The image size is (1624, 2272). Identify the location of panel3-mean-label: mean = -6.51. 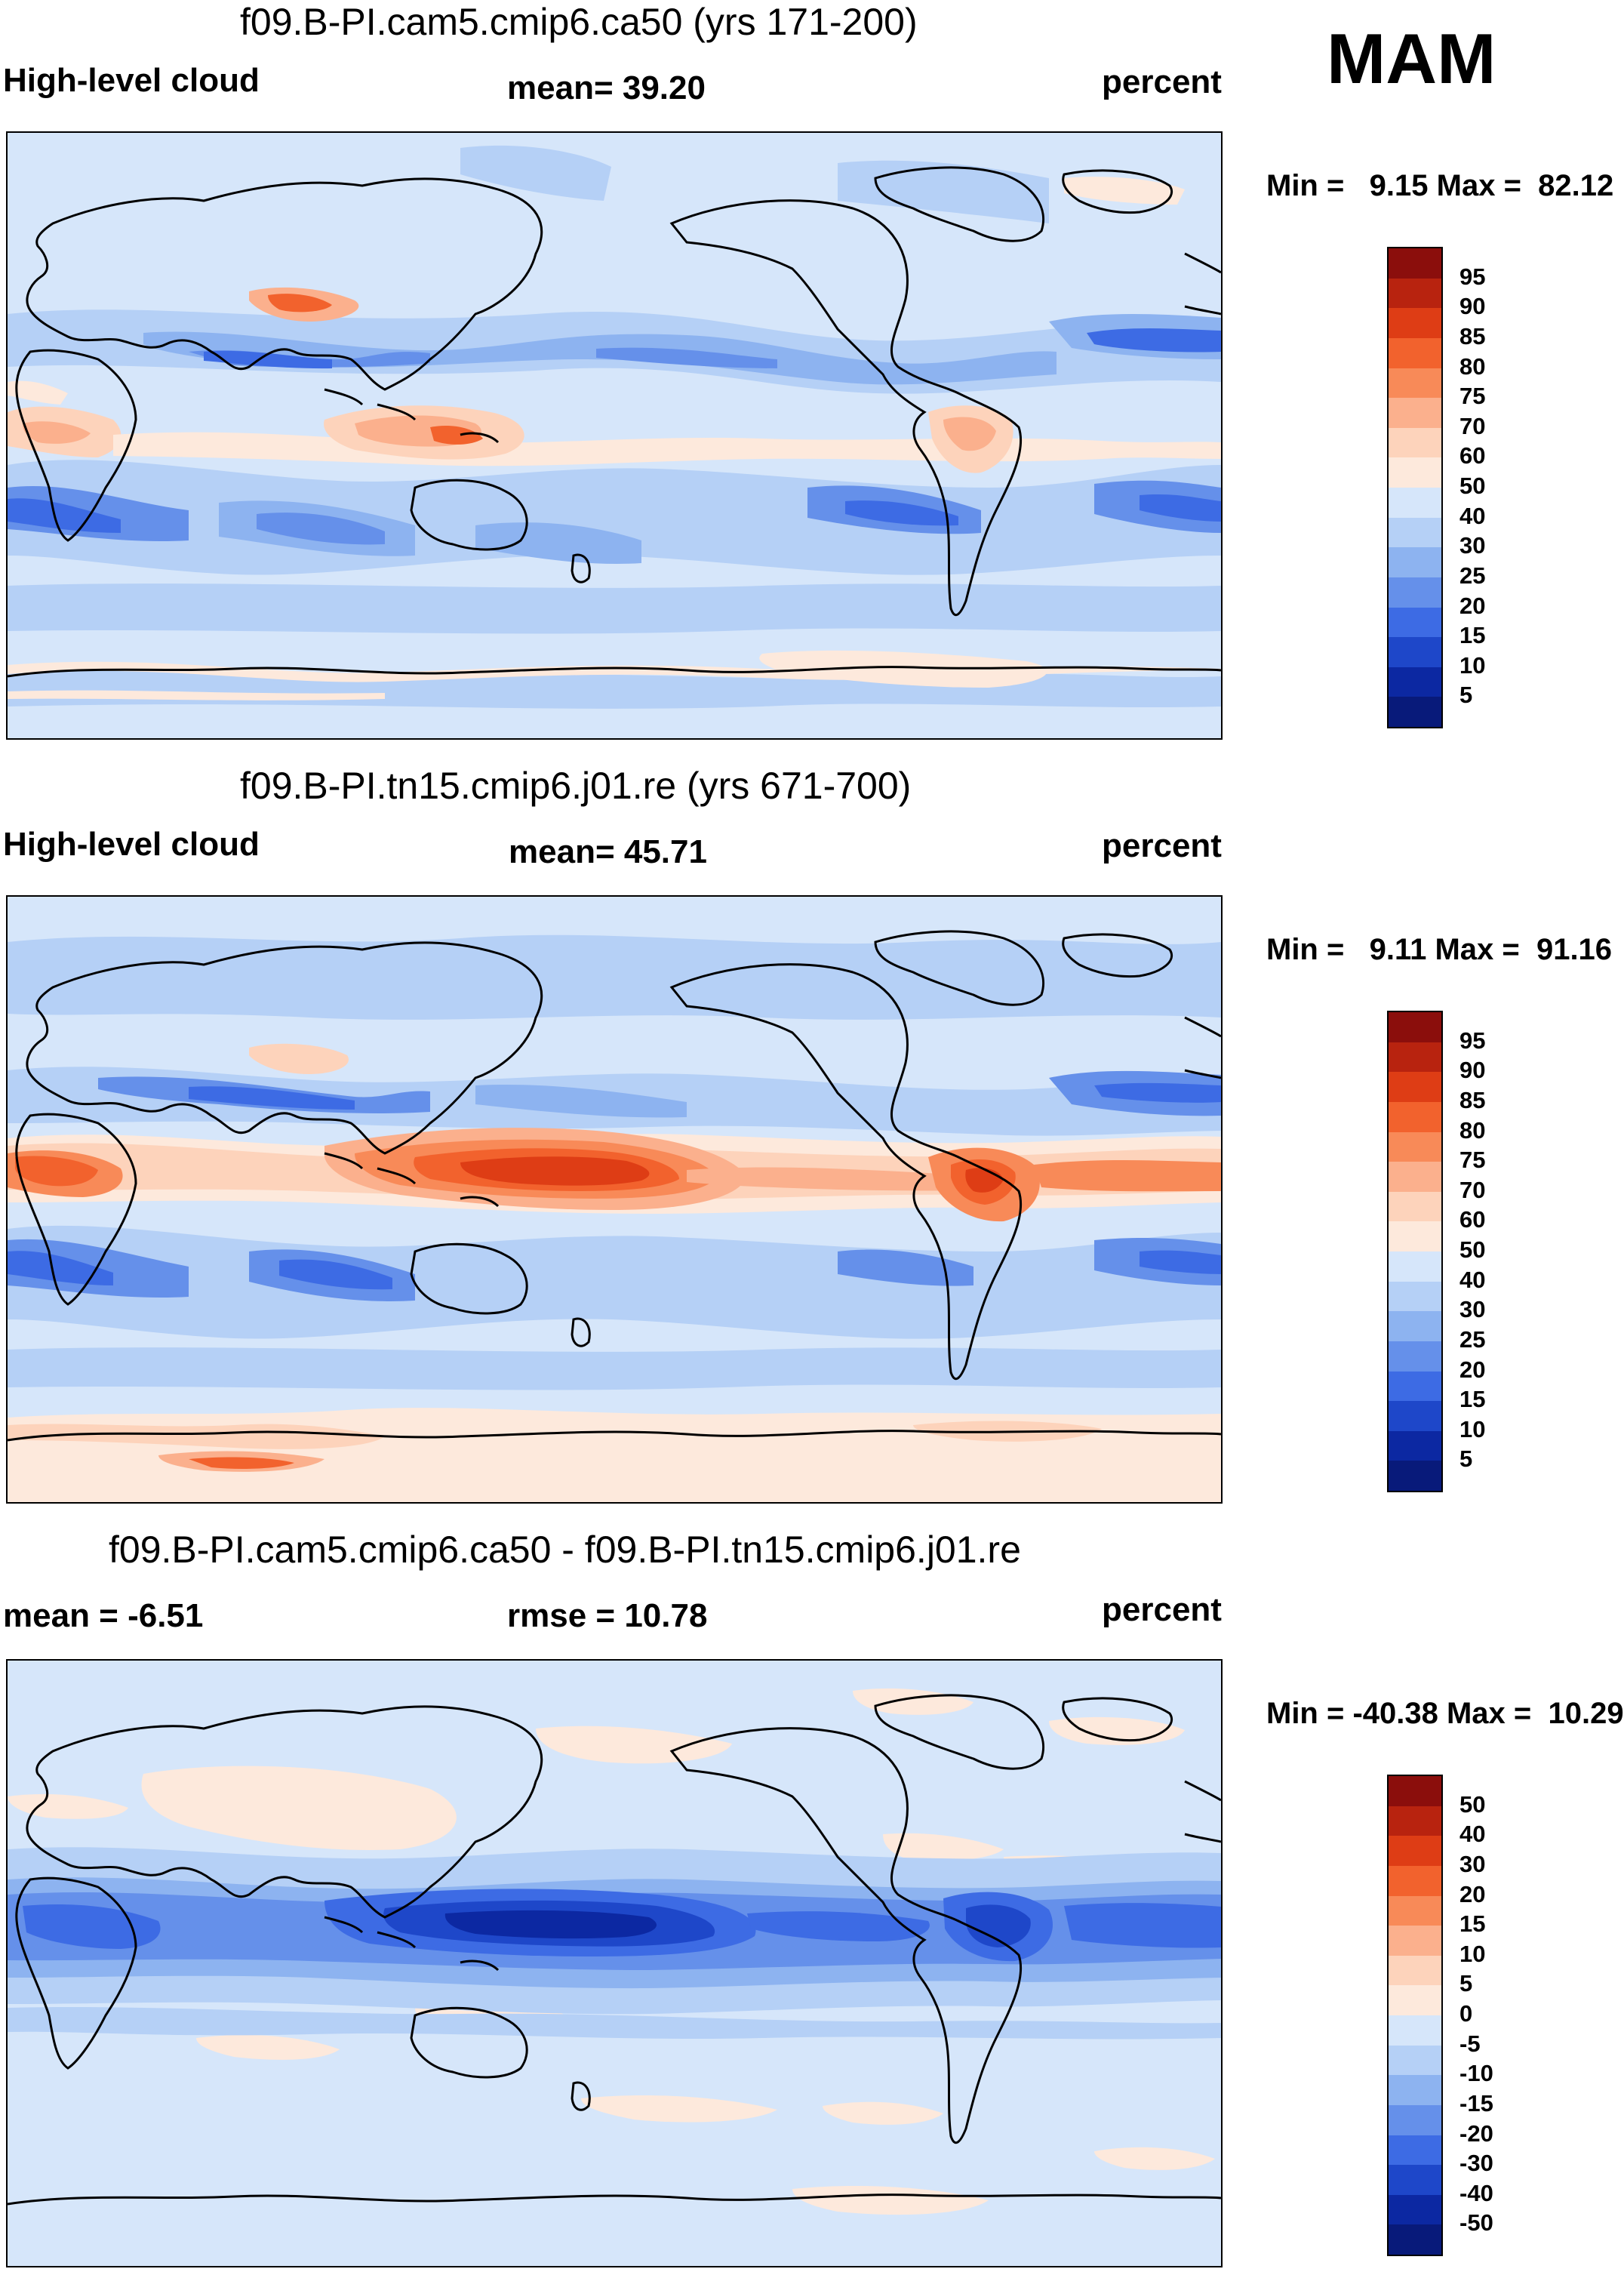
(104, 1615).